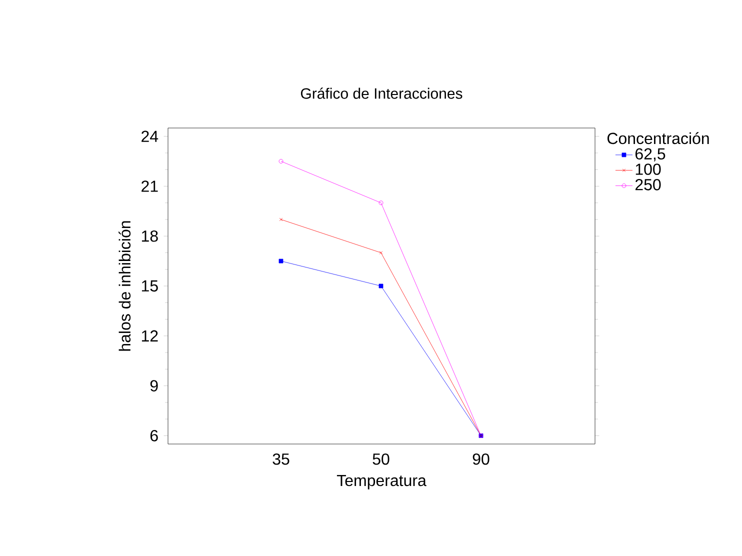 The width and height of the screenshot is (742, 556). What do you see at coordinates (650, 155) in the screenshot?
I see `legend-label: 62,5` at bounding box center [650, 155].